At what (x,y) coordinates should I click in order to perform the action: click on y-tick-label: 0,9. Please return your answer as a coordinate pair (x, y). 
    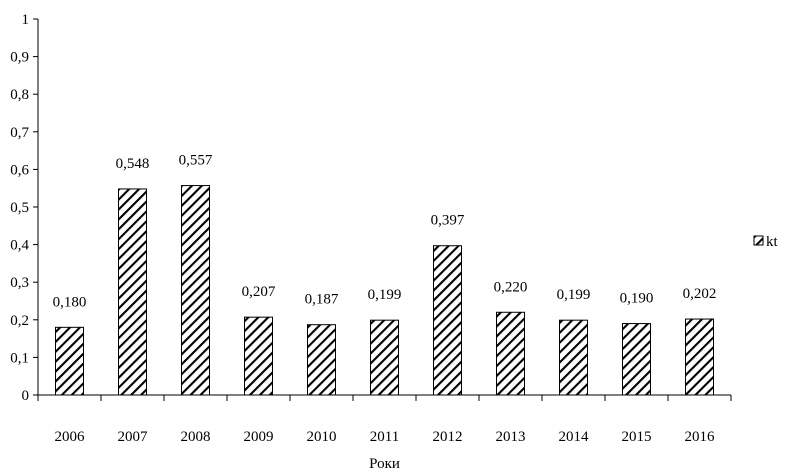
    Looking at the image, I should click on (19, 58).